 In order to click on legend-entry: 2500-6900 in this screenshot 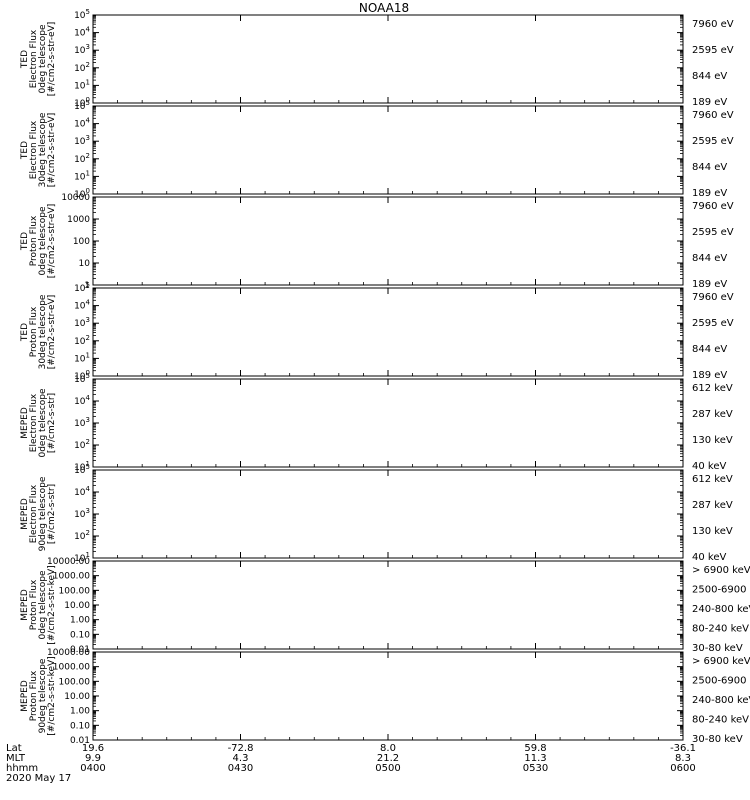, I will do `click(719, 681)`.